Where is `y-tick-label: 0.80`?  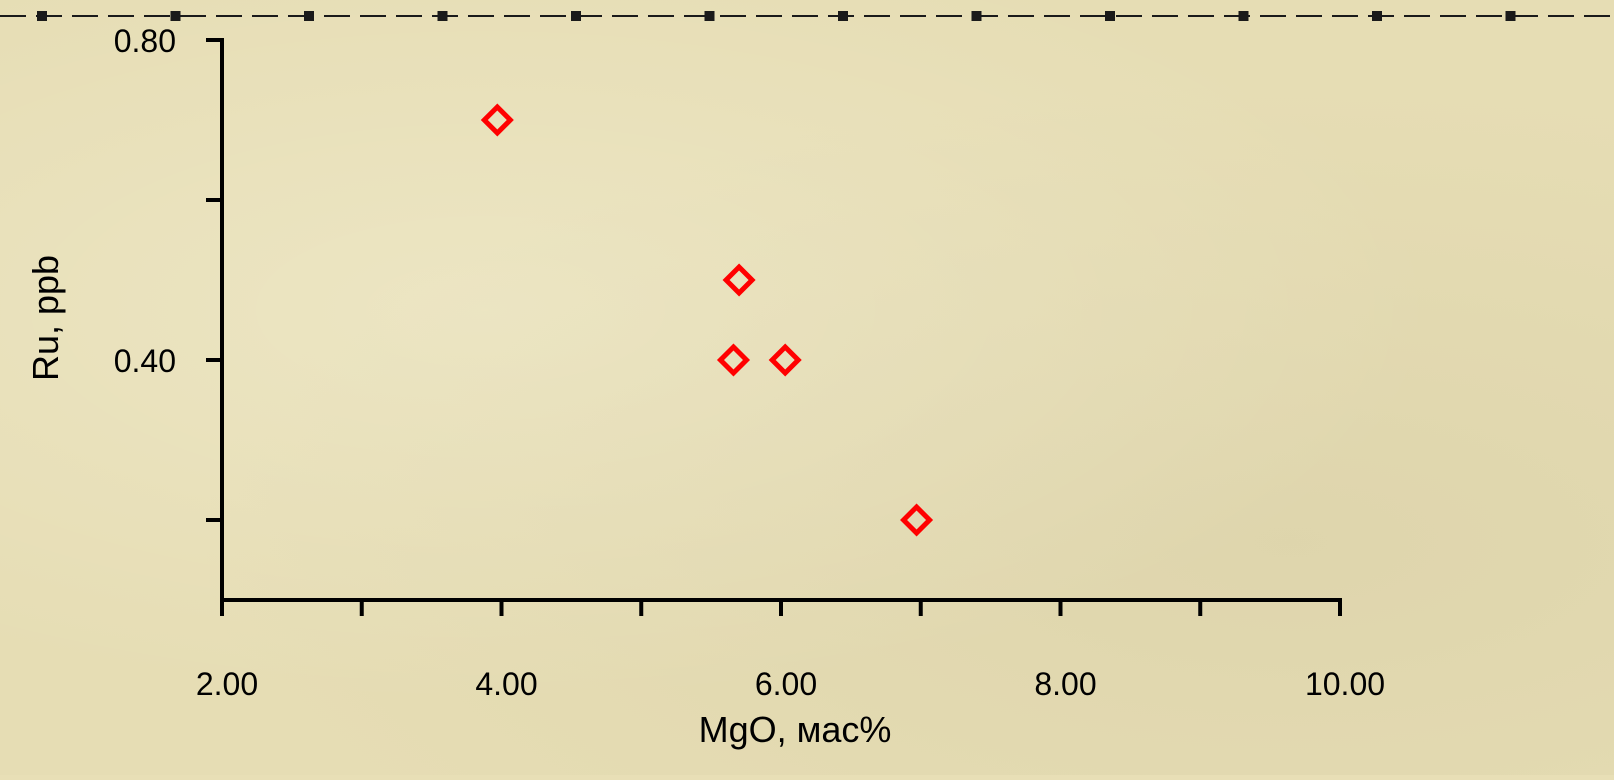 y-tick-label: 0.80 is located at coordinates (145, 41).